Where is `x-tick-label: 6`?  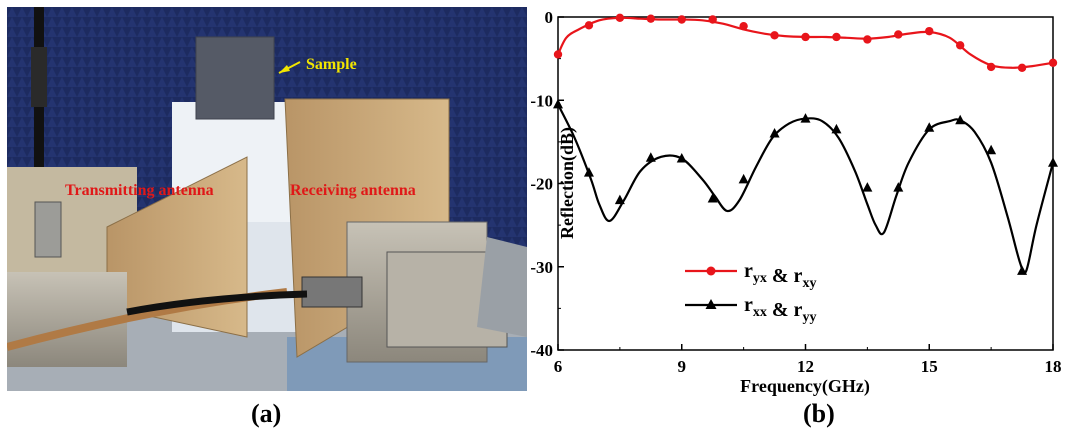
x-tick-label: 6 is located at coordinates (558, 366).